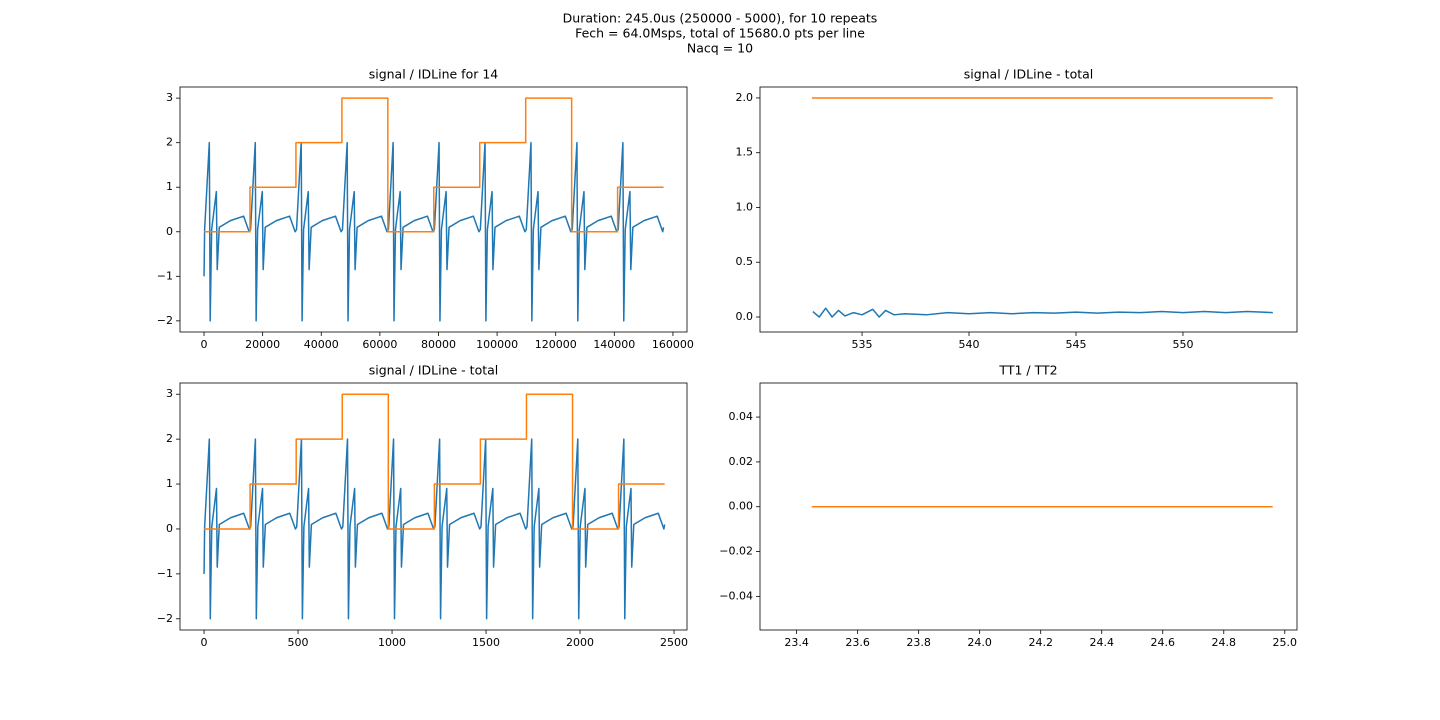 This screenshot has width=1440, height=720. What do you see at coordinates (796, 642) in the screenshot?
I see `x-tick-label: 23.4` at bounding box center [796, 642].